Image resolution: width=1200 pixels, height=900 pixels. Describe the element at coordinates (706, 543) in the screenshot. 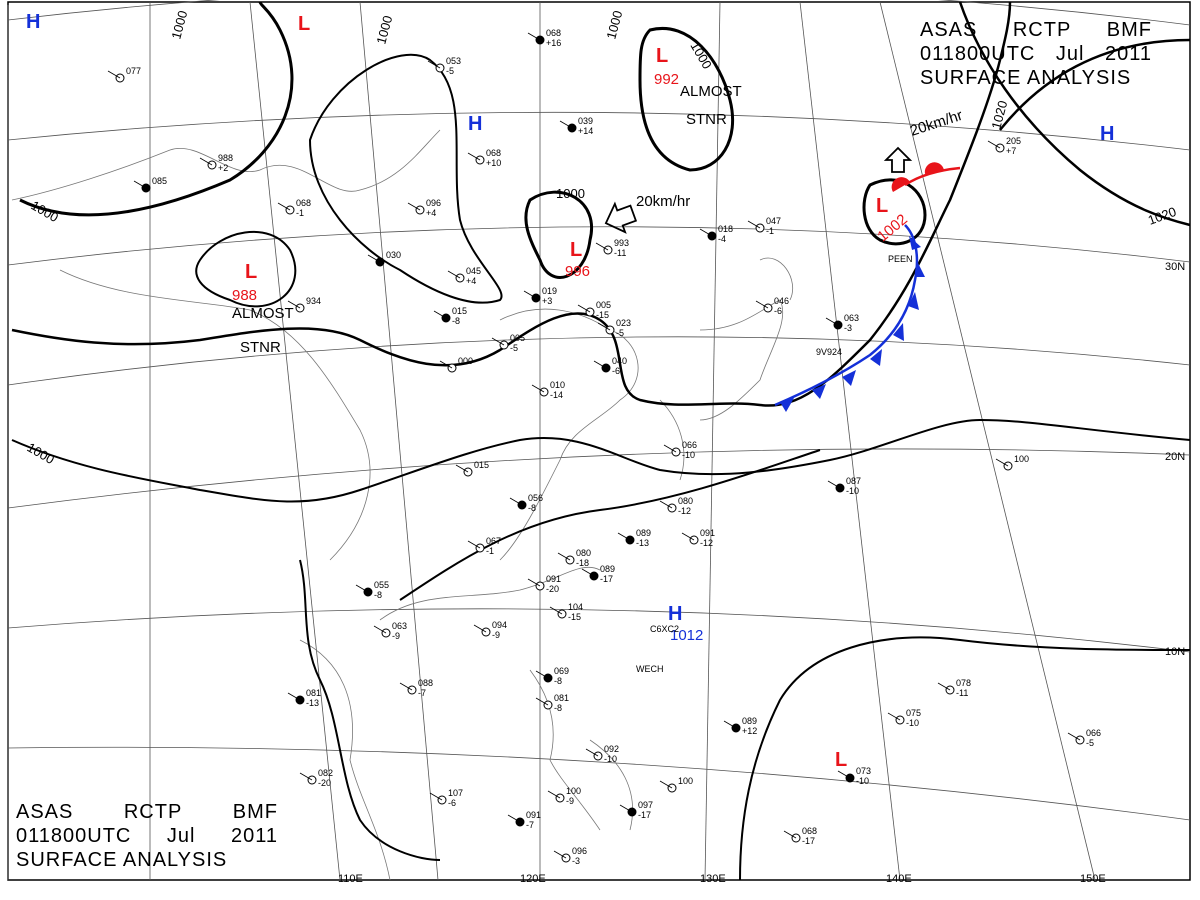

I see `station-tendency: -12` at that location.